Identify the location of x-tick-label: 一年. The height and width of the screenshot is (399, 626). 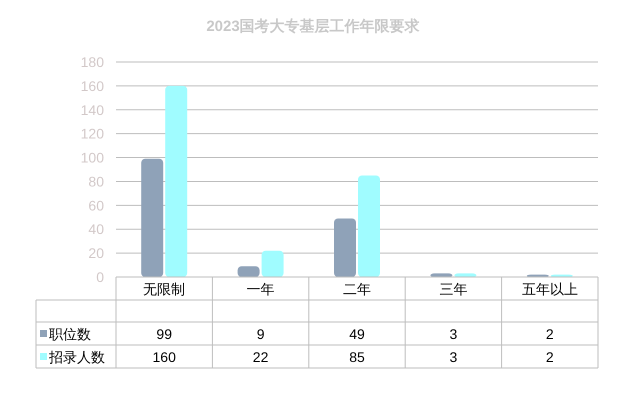
(260, 289).